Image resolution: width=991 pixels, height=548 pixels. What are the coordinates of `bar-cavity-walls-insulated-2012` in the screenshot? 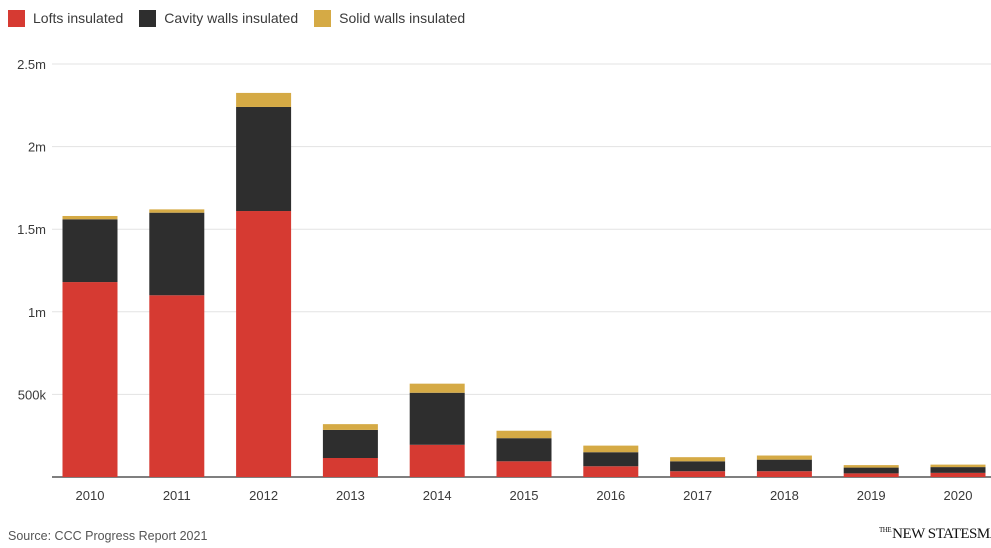 It's located at (264, 159).